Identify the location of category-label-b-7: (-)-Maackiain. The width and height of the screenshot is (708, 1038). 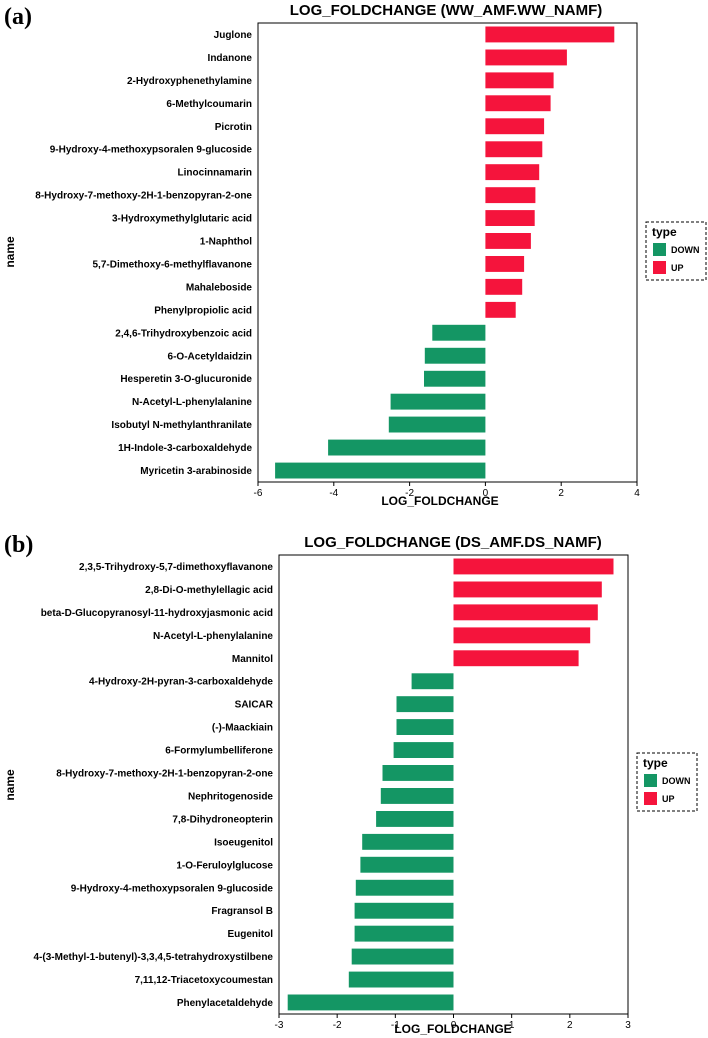
(242, 728).